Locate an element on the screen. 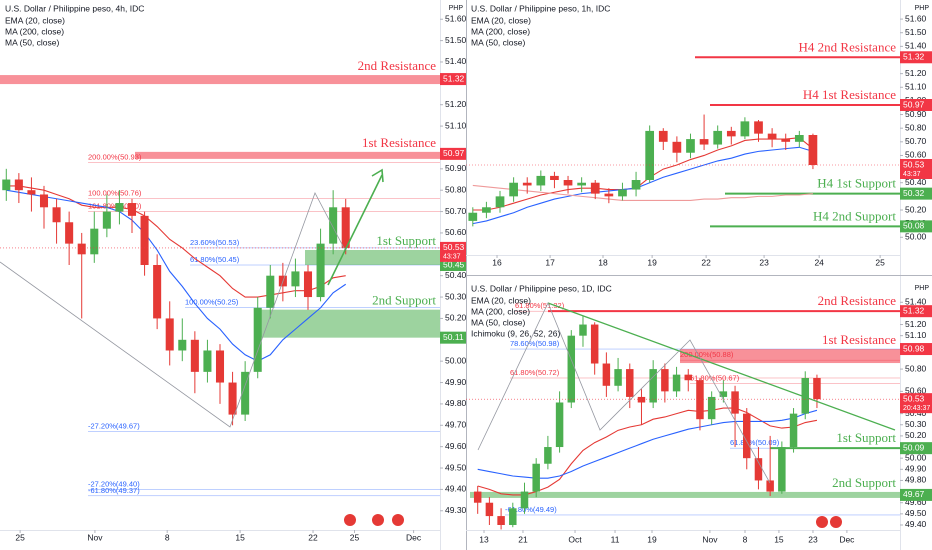  level-label: 1st Support is located at coordinates (866, 437).